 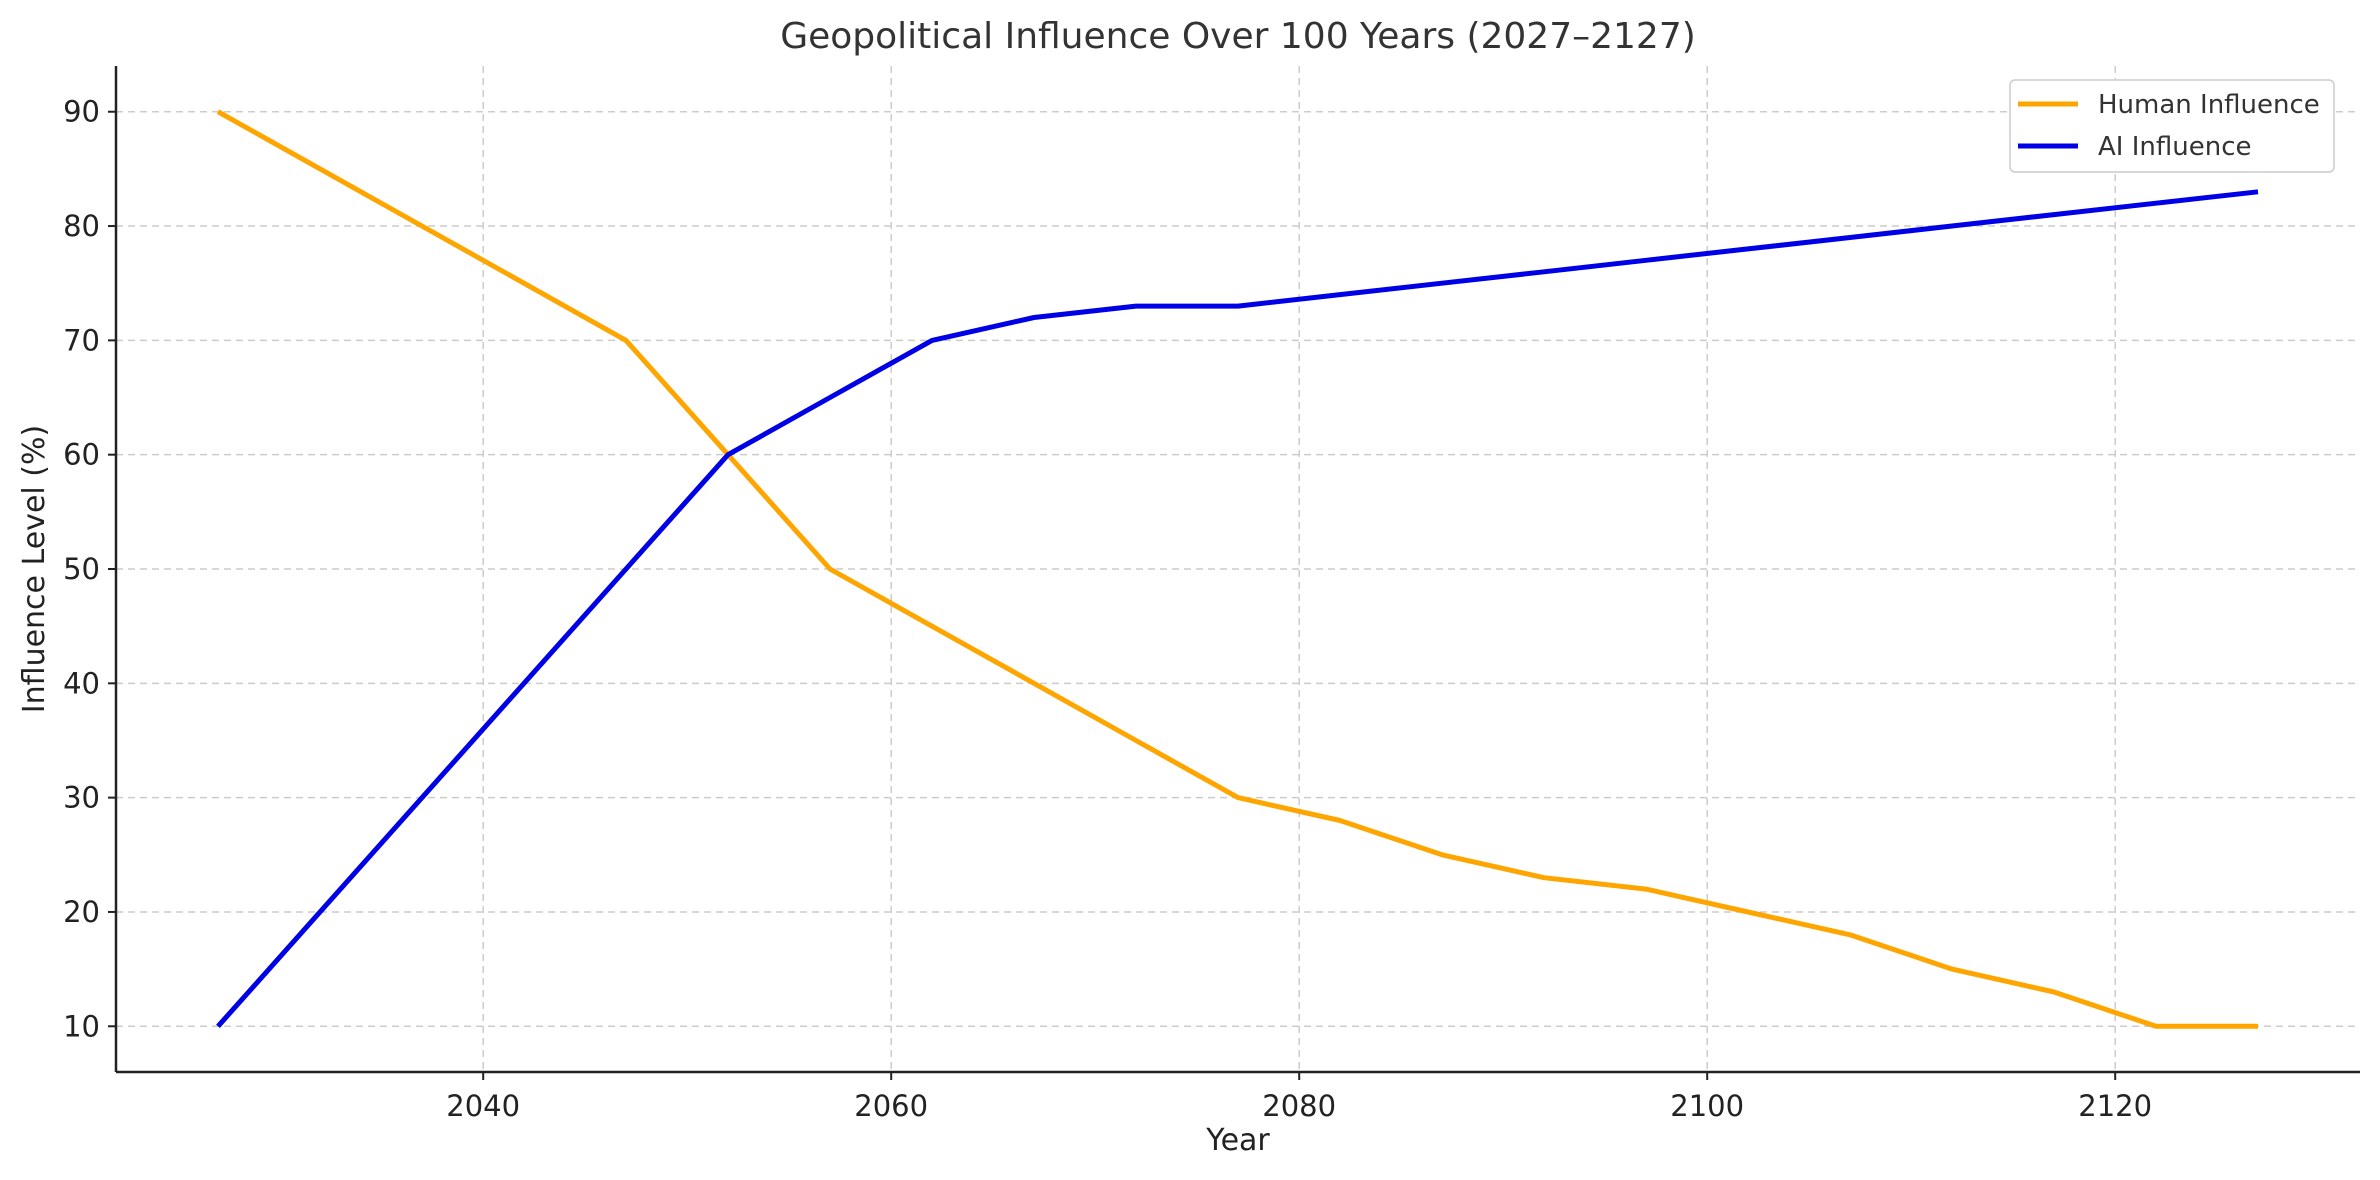 What do you see at coordinates (81, 226) in the screenshot?
I see `y-tick-label-80: 80` at bounding box center [81, 226].